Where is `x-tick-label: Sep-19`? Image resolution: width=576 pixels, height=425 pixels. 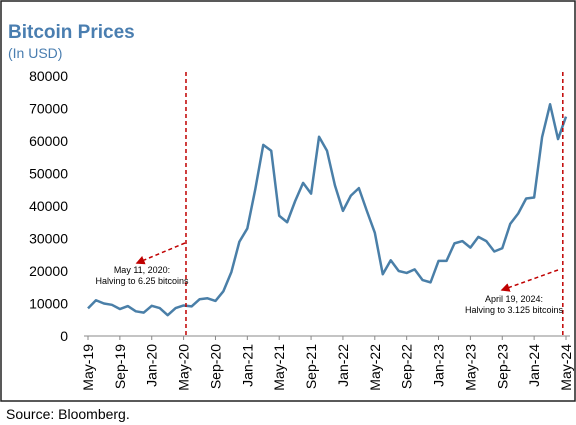 x-tick-label: Sep-19 is located at coordinates (120, 366).